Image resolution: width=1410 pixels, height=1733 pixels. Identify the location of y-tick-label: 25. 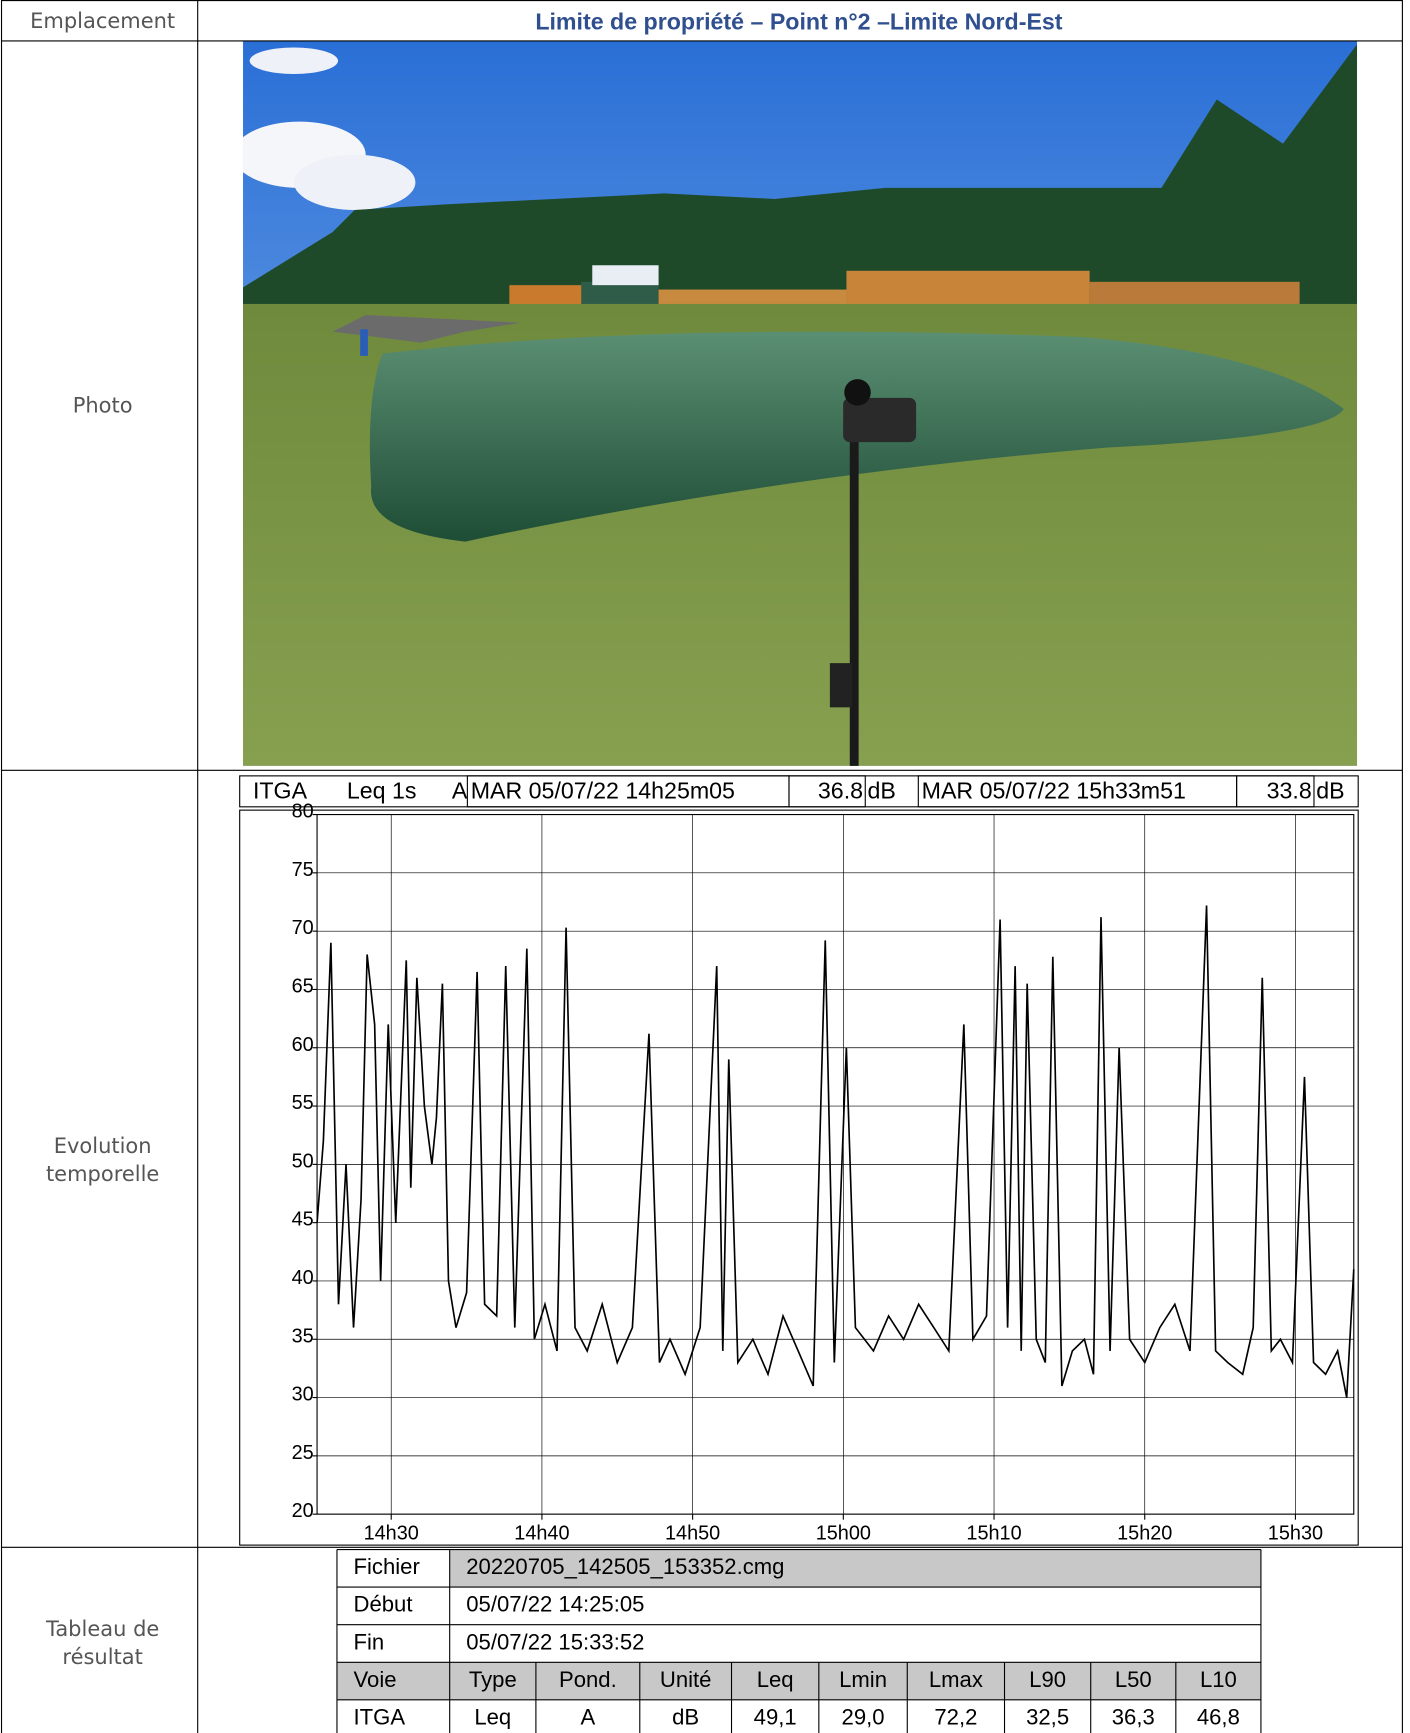
(303, 1453).